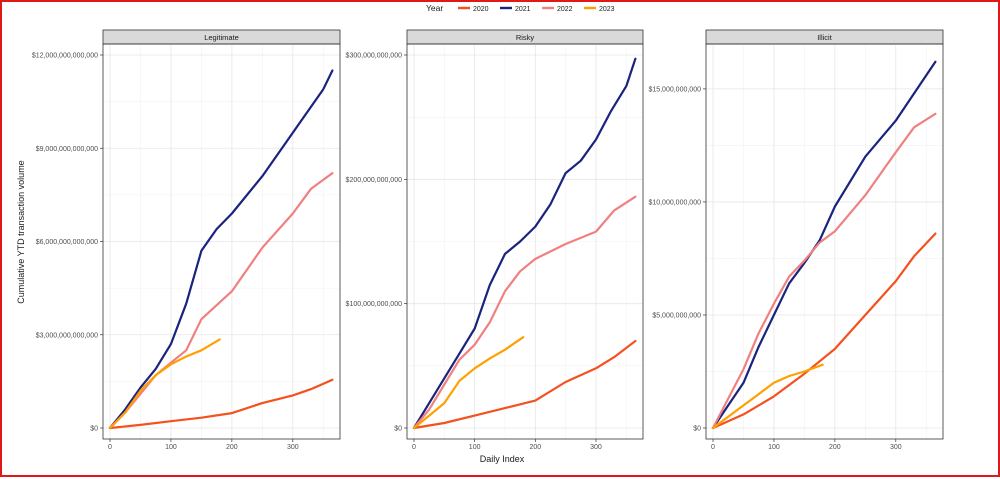  Describe the element at coordinates (824, 37) in the screenshot. I see `strip-label: Illicit` at that location.